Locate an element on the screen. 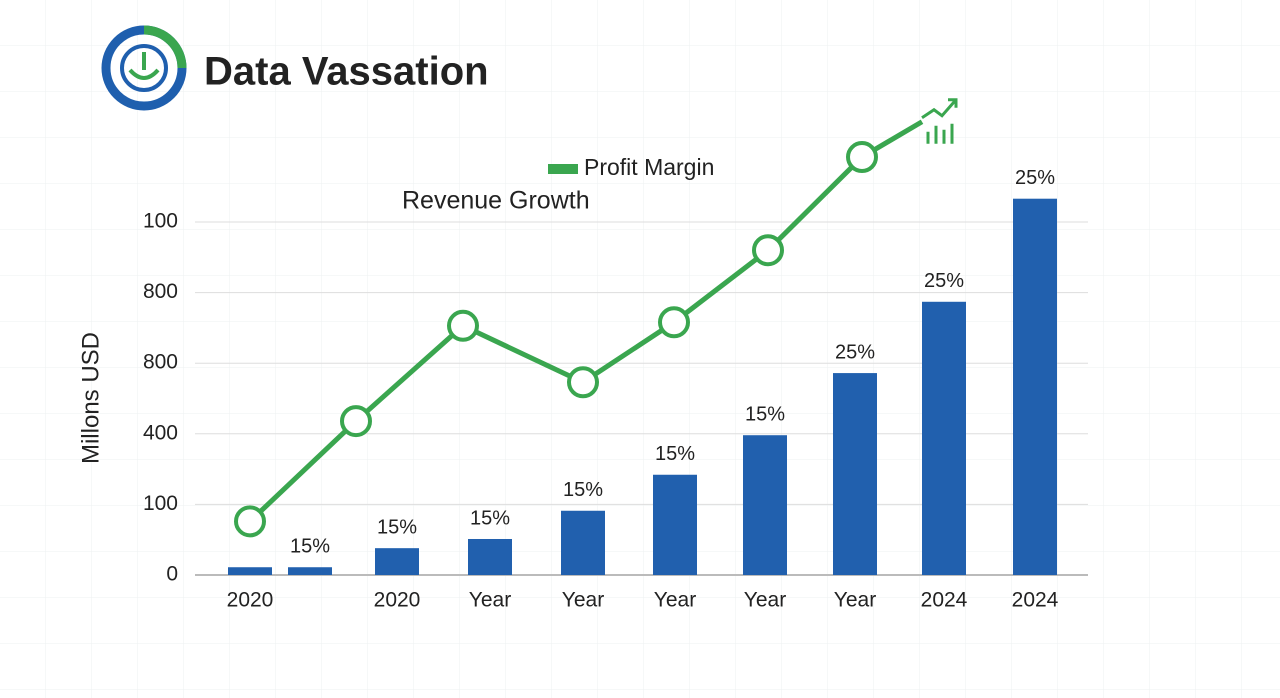  y-tick-label: 0 is located at coordinates (172, 574).